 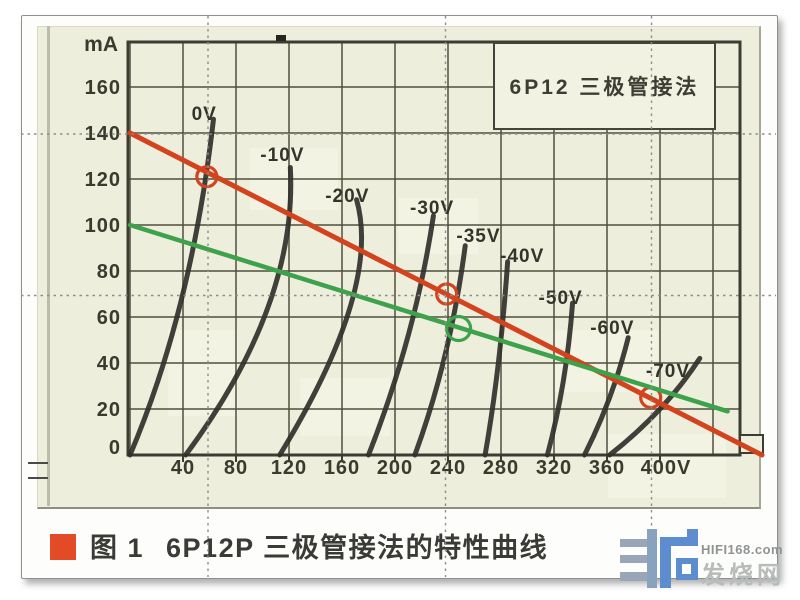 I want to click on watermark-logo-left-stem, so click(x=652, y=558).